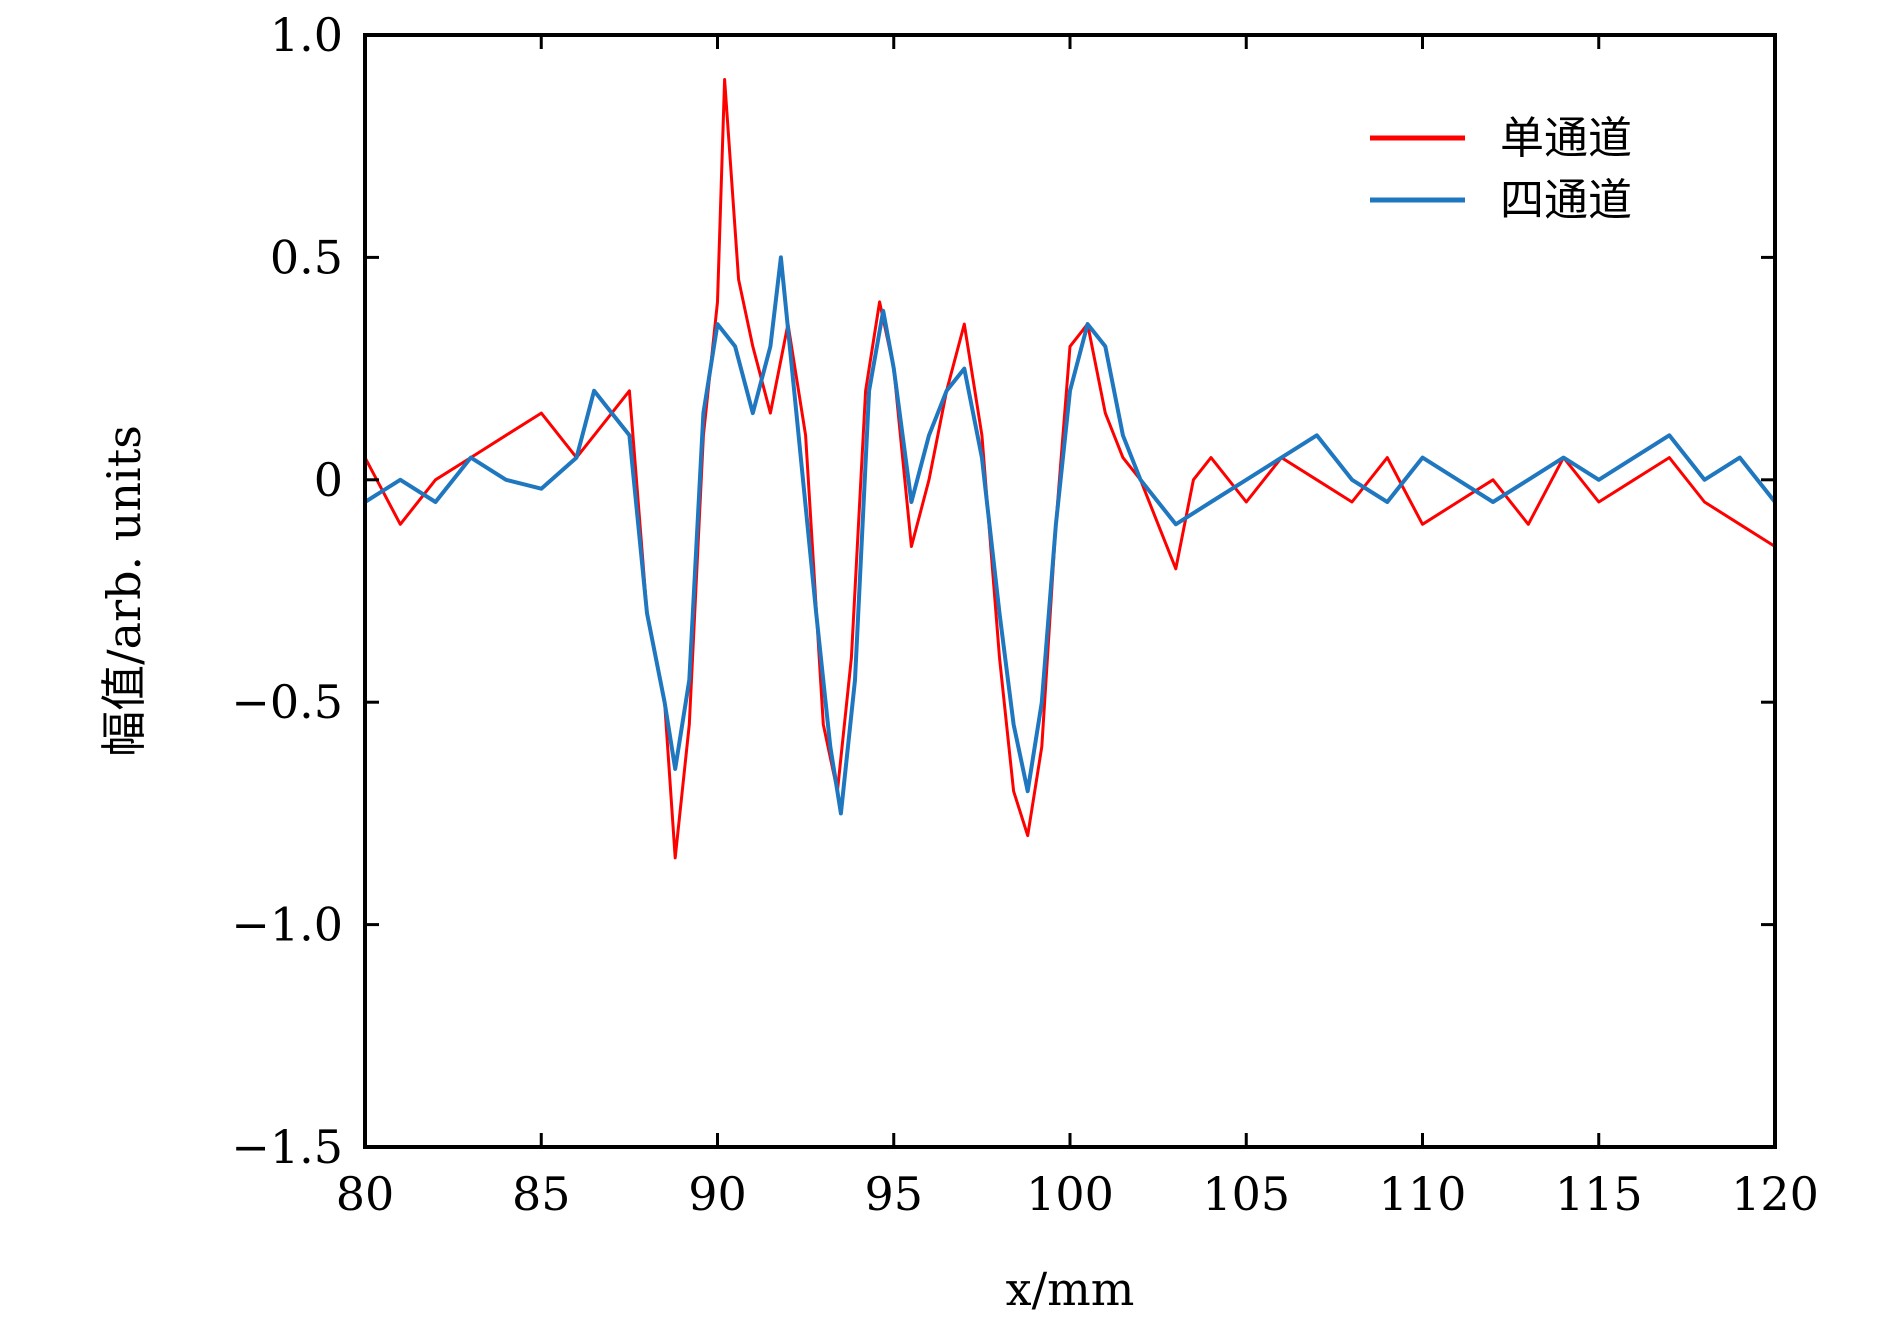 The image size is (1890, 1328). What do you see at coordinates (717, 1194) in the screenshot?
I see `x-tick-label: 90` at bounding box center [717, 1194].